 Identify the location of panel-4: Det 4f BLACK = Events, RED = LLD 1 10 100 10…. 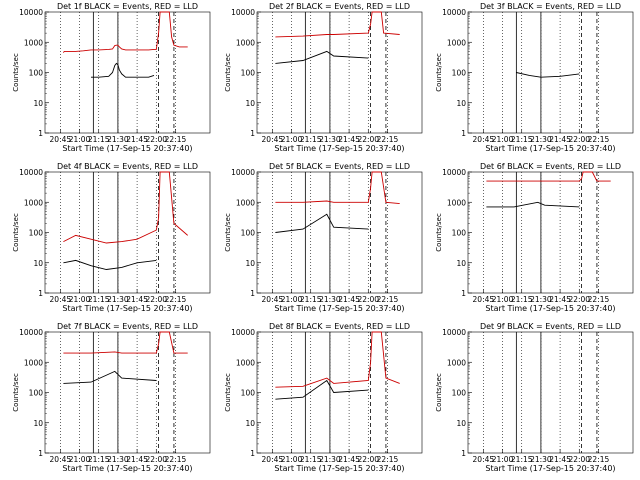
(111, 237).